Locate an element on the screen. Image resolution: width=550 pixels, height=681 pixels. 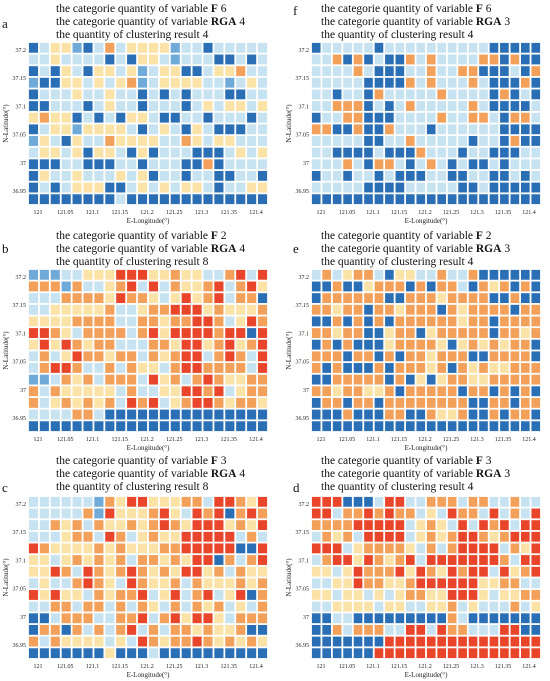
panel-letter: e is located at coordinates (296, 248).